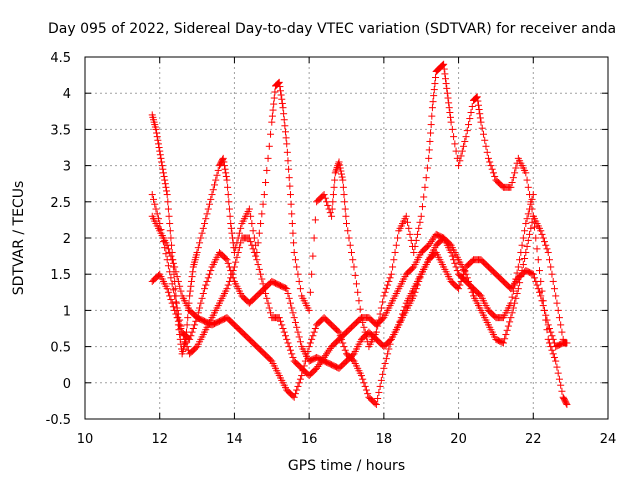 Image resolution: width=640 pixels, height=480 pixels. I want to click on x-axis-label: GPS time / hours, so click(346, 466).